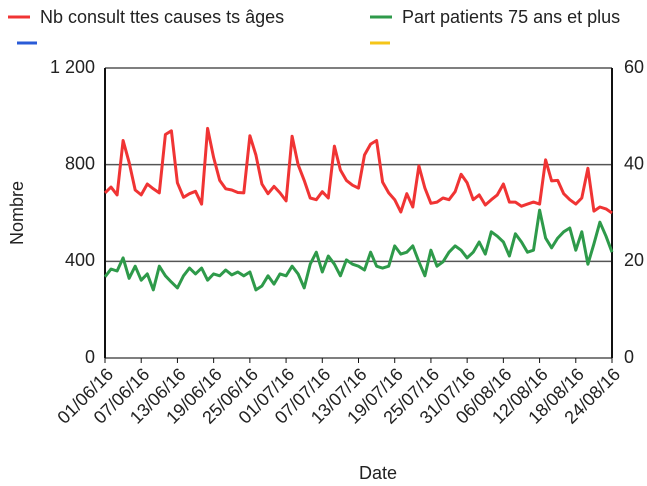 This screenshot has width=647, height=486. What do you see at coordinates (634, 163) in the screenshot?
I see `y2-tick-label: 40` at bounding box center [634, 163].